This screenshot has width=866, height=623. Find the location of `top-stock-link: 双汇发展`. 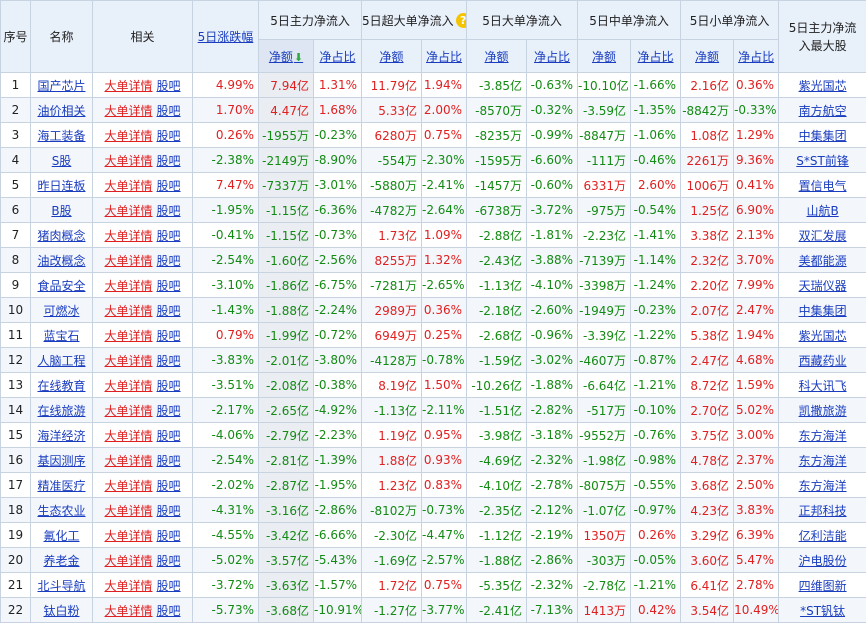

top-stock-link: 双汇发展 is located at coordinates (823, 236).